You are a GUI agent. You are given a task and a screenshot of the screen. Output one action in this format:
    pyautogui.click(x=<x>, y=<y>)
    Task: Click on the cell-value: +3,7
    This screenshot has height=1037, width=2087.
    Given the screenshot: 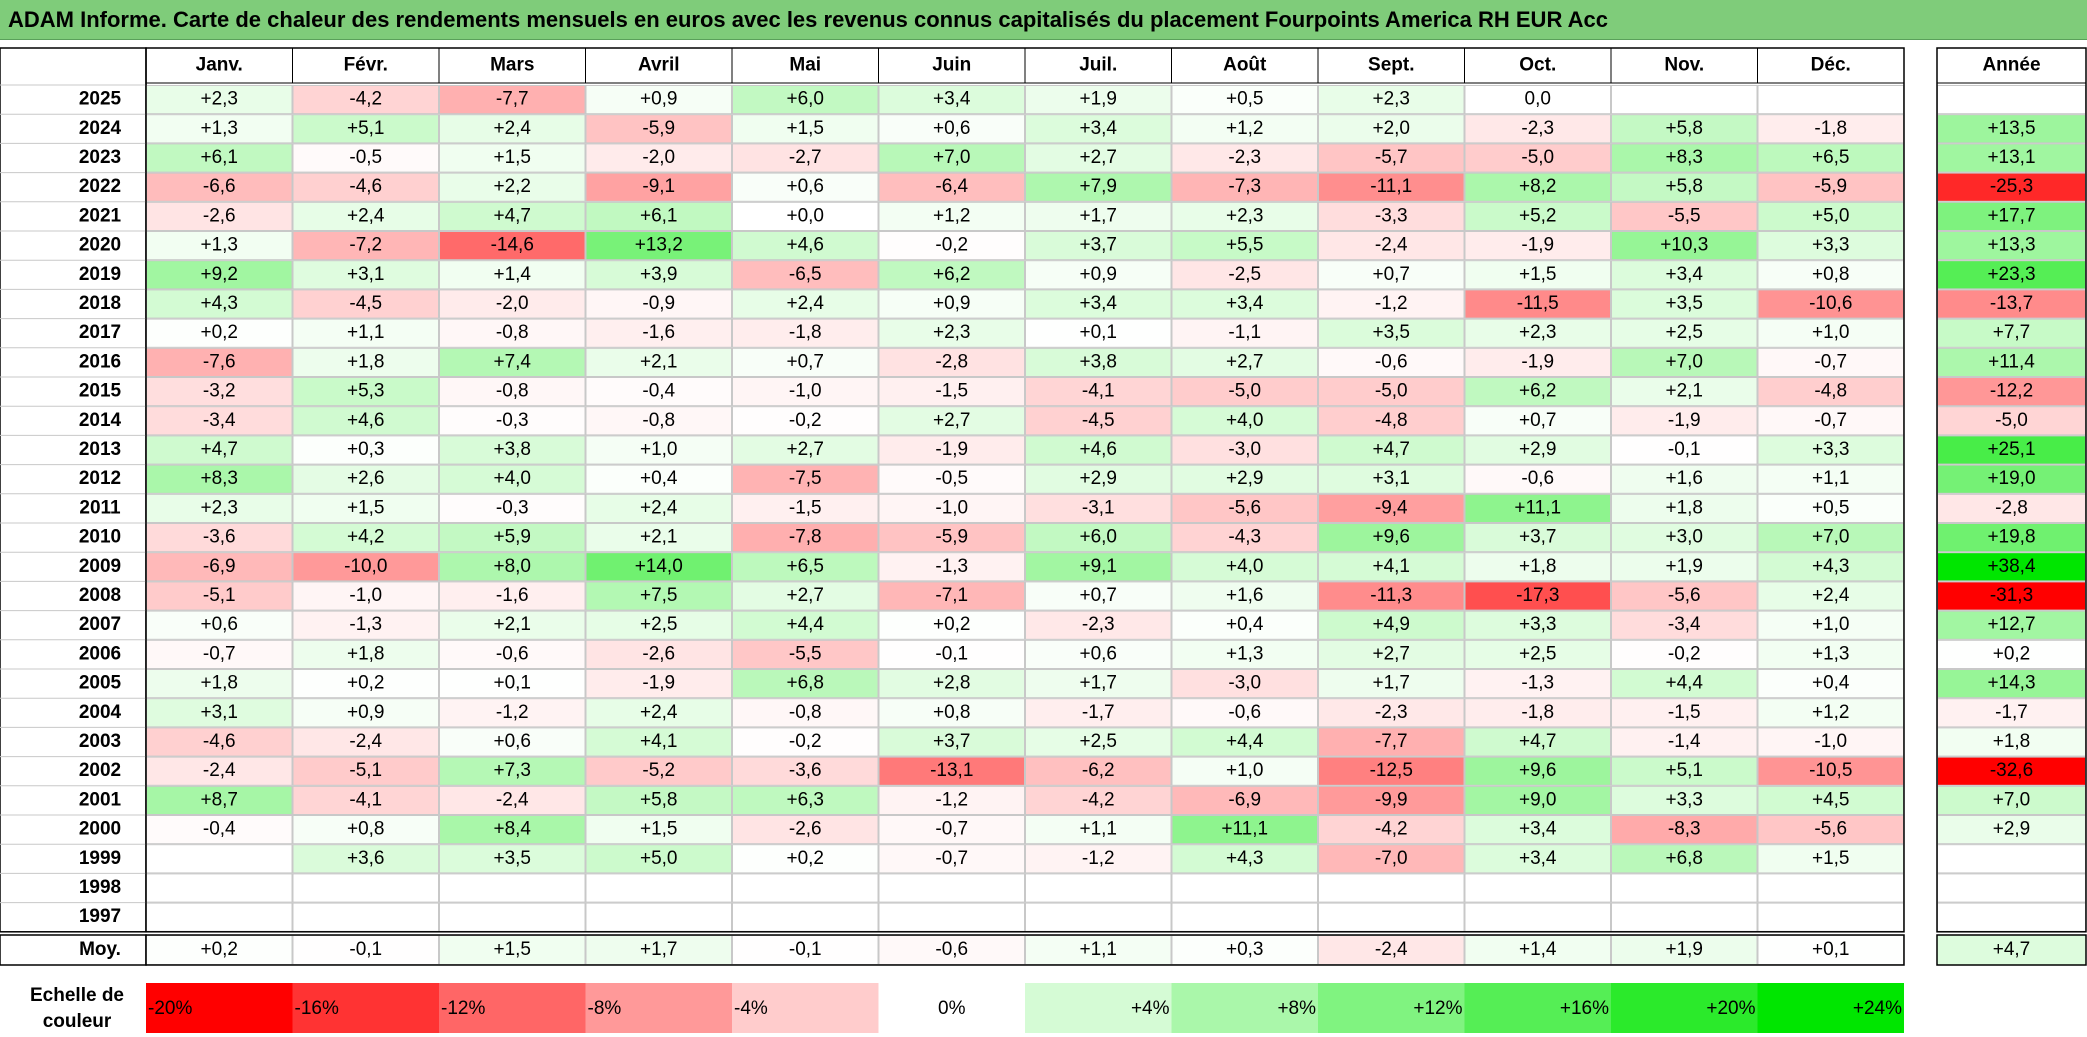 What is the action you would take?
    pyautogui.click(x=952, y=741)
    